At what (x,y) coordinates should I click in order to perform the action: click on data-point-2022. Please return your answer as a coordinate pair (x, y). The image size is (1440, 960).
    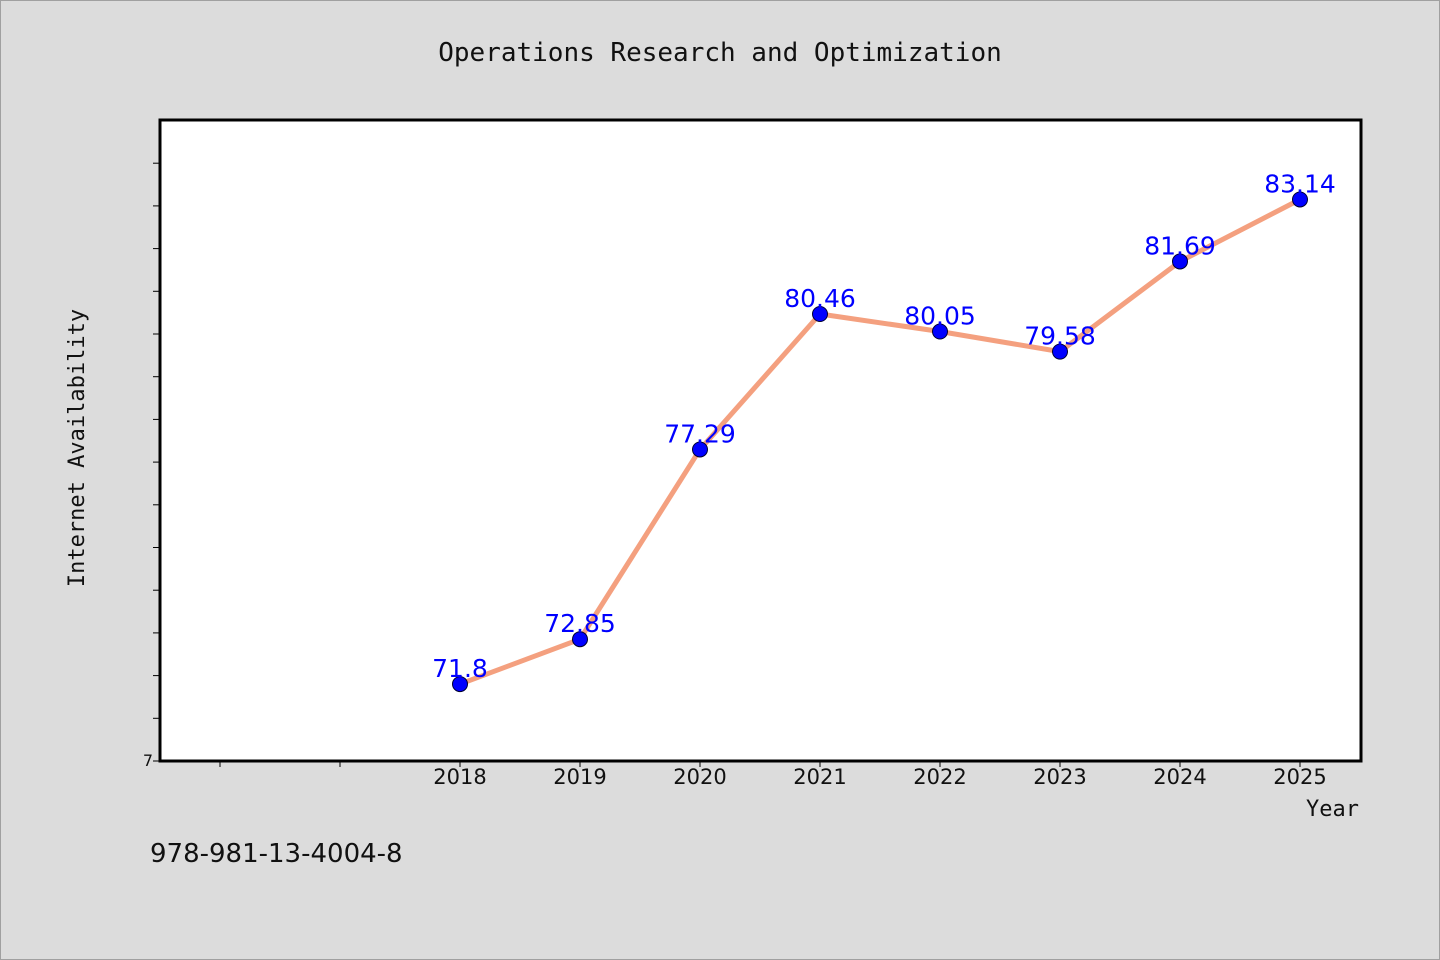
    Looking at the image, I should click on (940, 331).